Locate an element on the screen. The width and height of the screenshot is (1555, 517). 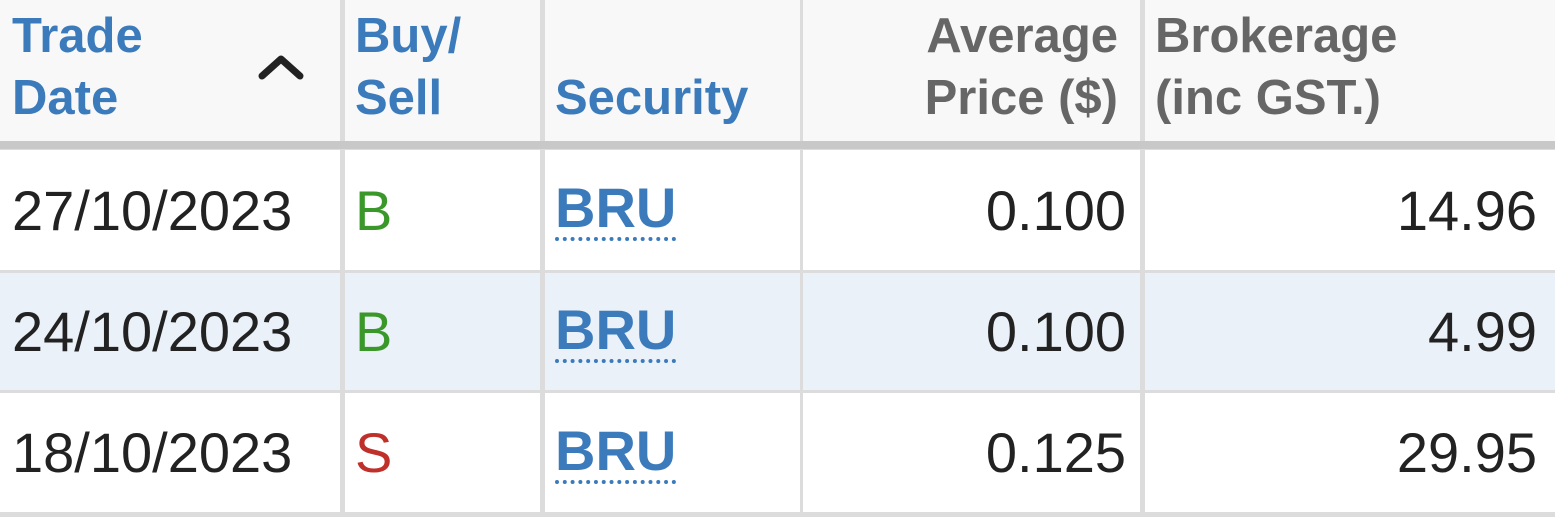
caret-icon is located at coordinates (281, 67).